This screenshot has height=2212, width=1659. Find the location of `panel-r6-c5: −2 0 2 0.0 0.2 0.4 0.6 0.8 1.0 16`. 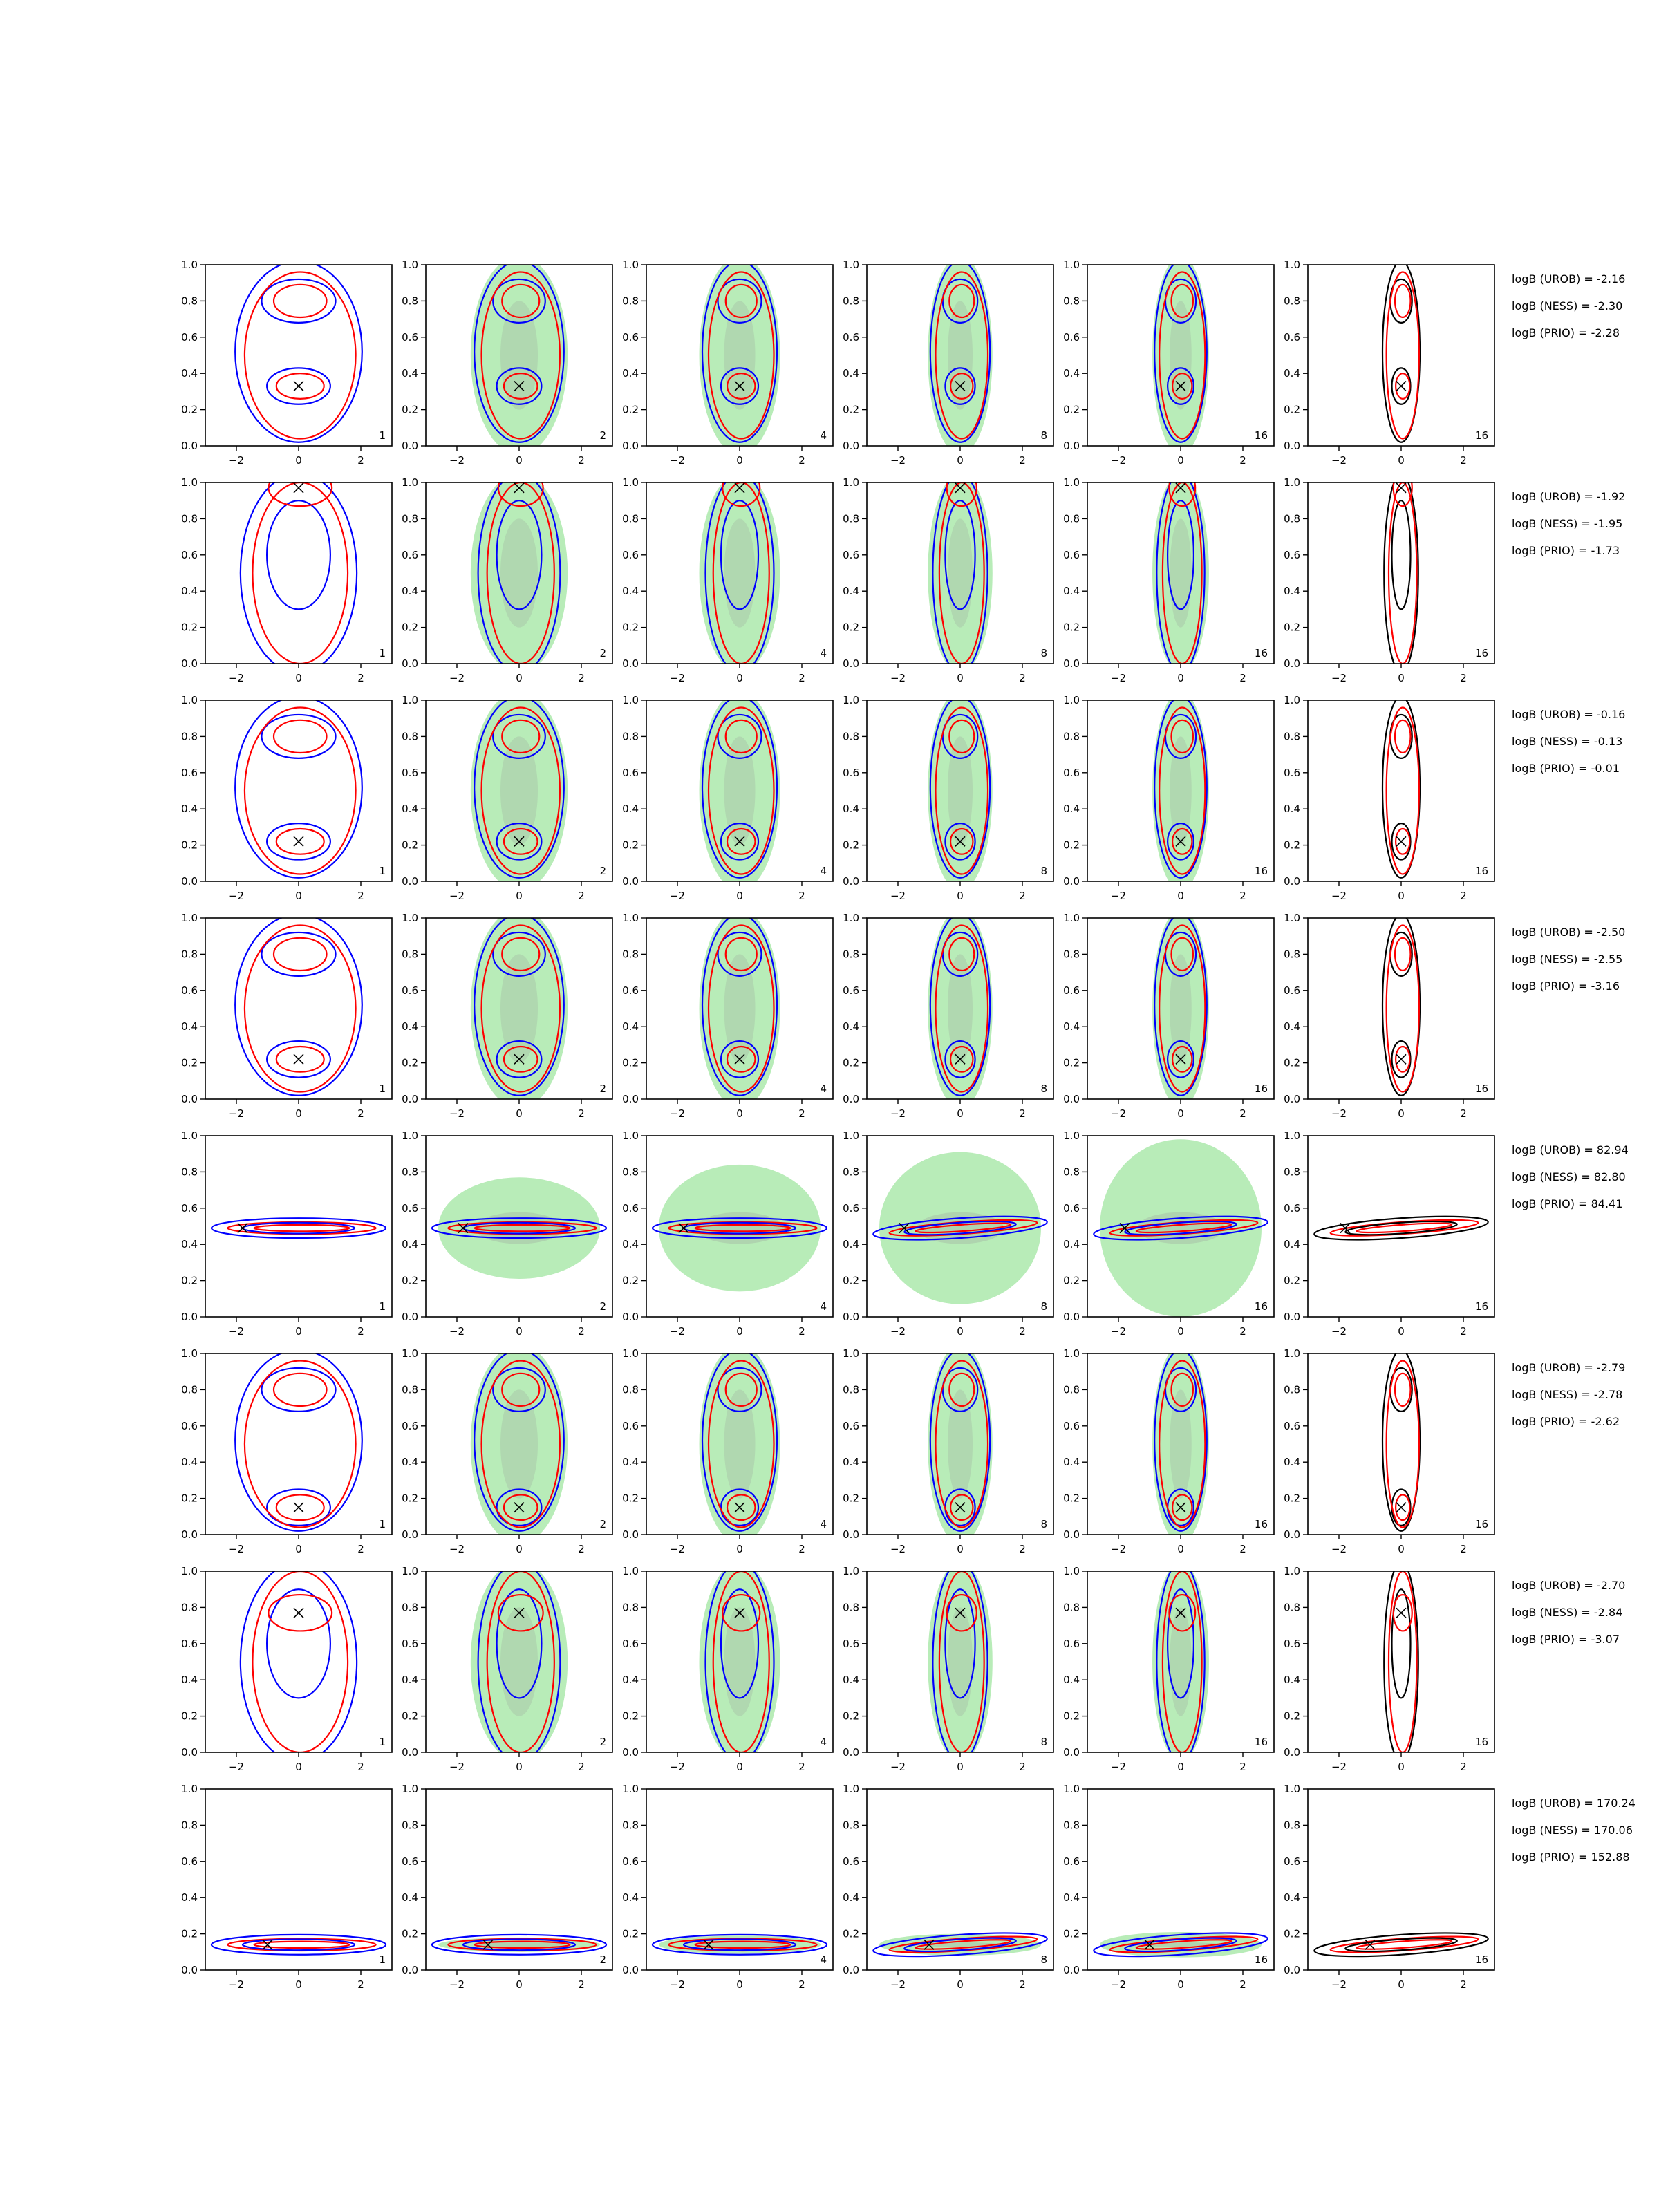

panel-r6-c5: −2 0 2 0.0 0.2 0.4 0.6 0.8 1.0 16 is located at coordinates (1169, 1451).